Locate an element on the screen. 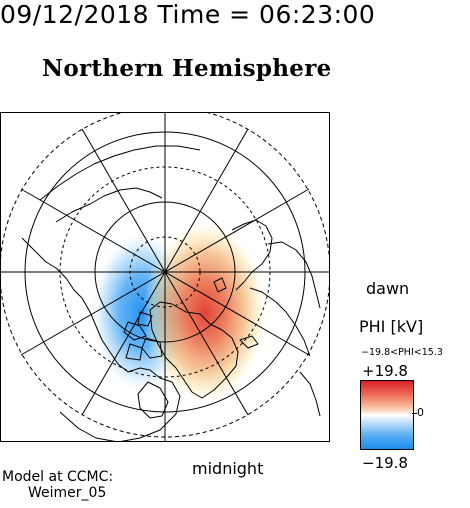 This screenshot has width=470, height=508. hemisphere-title: Northern Hemisphere is located at coordinates (187, 68).